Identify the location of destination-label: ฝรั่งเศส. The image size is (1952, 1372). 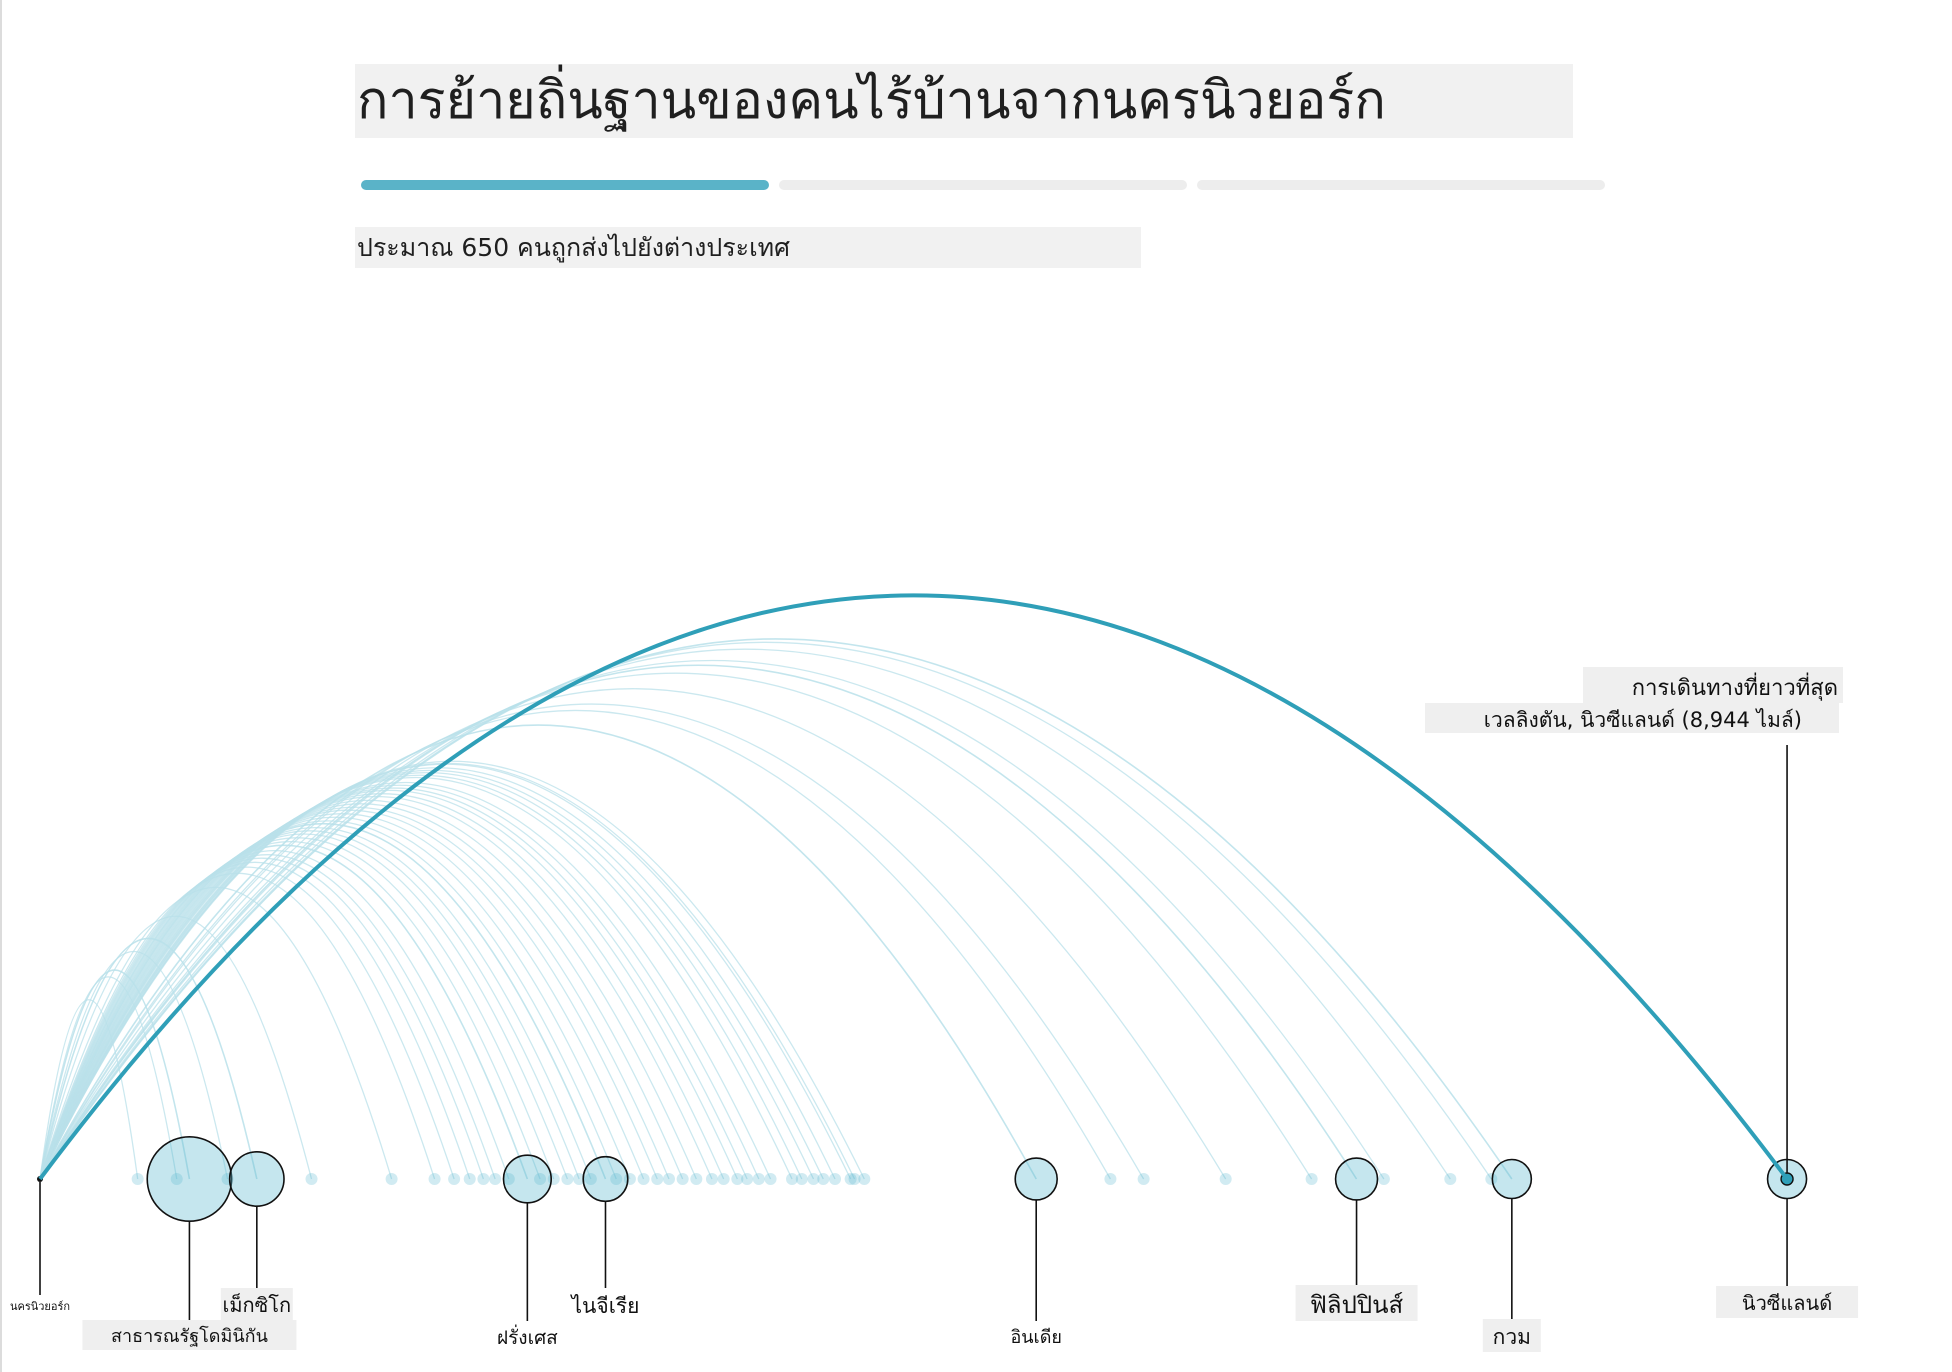
(527, 1336).